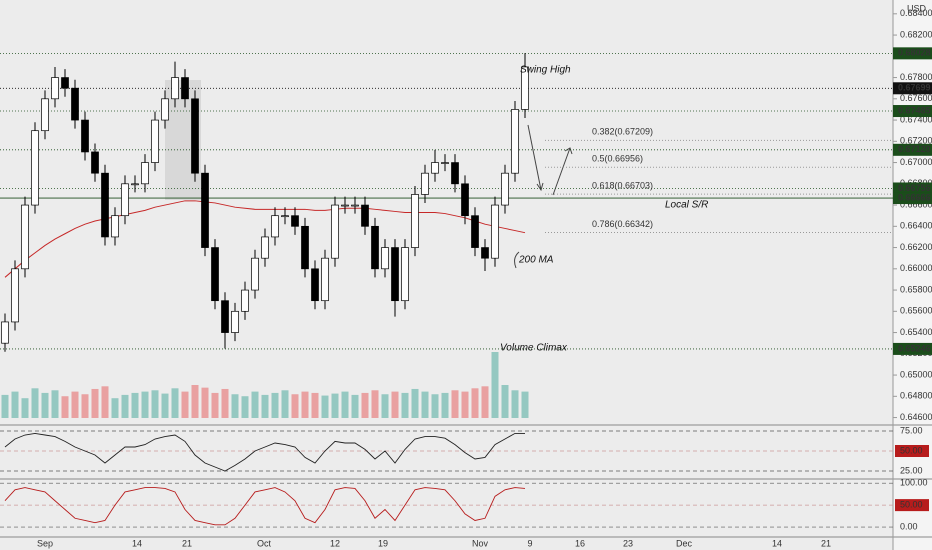 Image resolution: width=932 pixels, height=550 pixels. Describe the element at coordinates (617, 159) in the screenshot. I see `fib-label: 0.5(0.66956)` at that location.